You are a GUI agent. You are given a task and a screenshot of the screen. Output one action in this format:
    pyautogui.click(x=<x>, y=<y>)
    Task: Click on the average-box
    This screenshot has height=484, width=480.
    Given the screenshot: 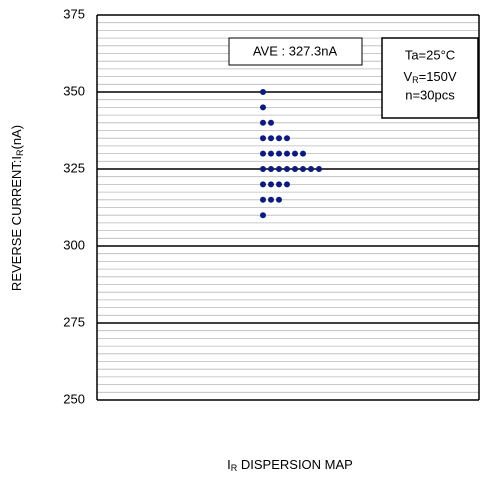 What is the action you would take?
    pyautogui.click(x=295, y=51)
    